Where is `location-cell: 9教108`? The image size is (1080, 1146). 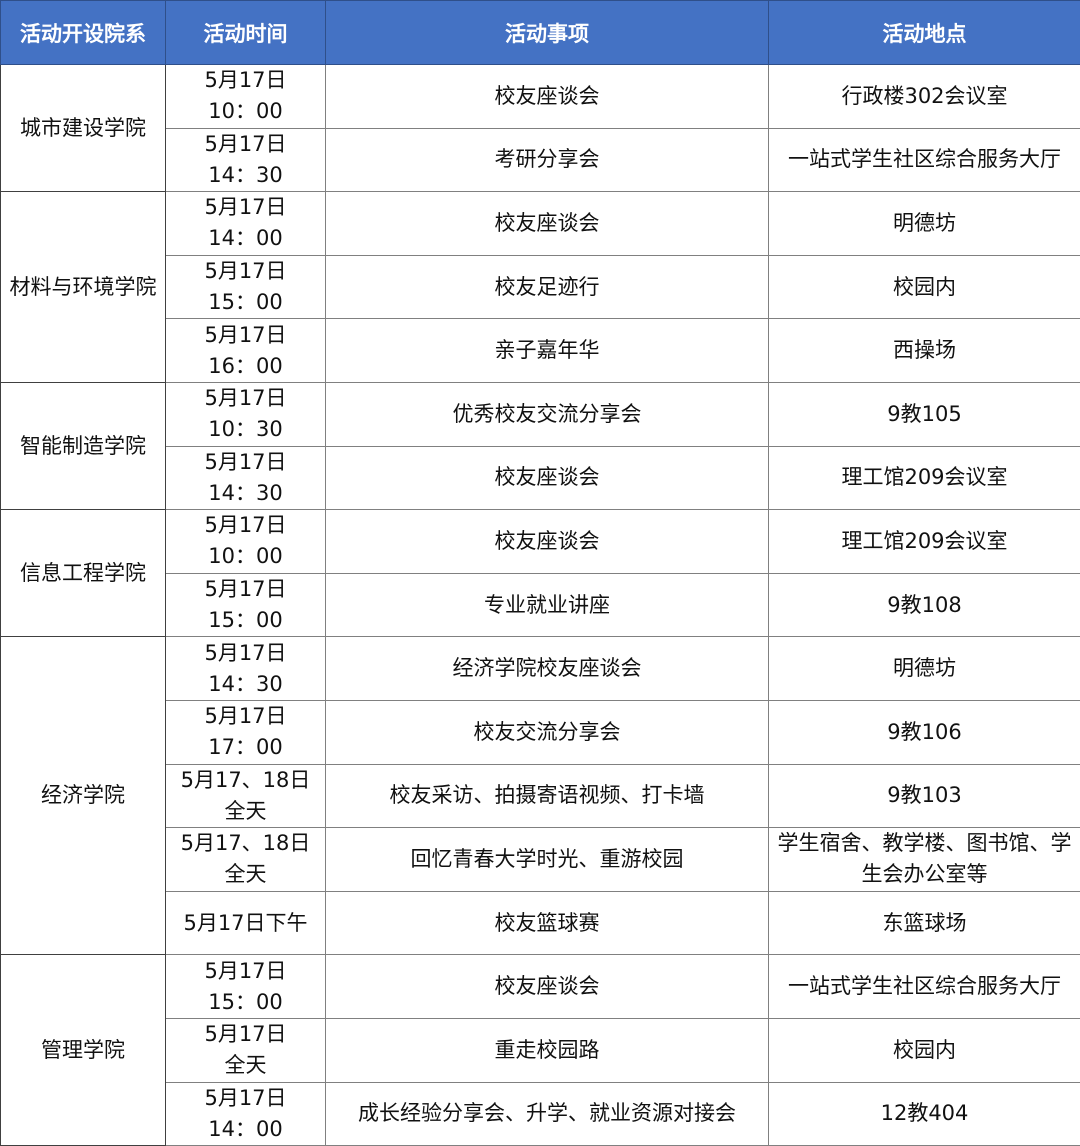
location-cell: 9教108 is located at coordinates (924, 605).